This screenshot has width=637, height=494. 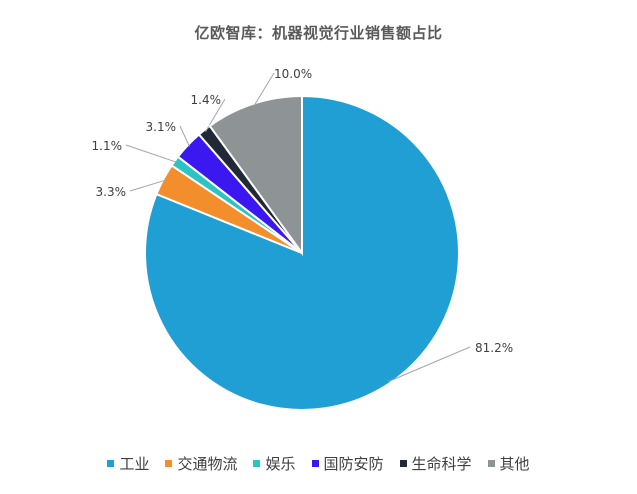 I want to click on data-label-4: 3.1%, so click(x=161, y=127).